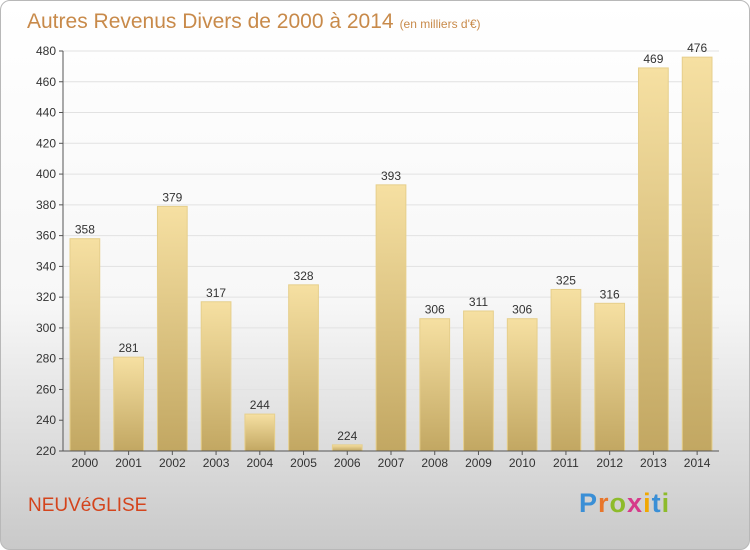  What do you see at coordinates (478, 463) in the screenshot?
I see `x-tick-label: 2009` at bounding box center [478, 463].